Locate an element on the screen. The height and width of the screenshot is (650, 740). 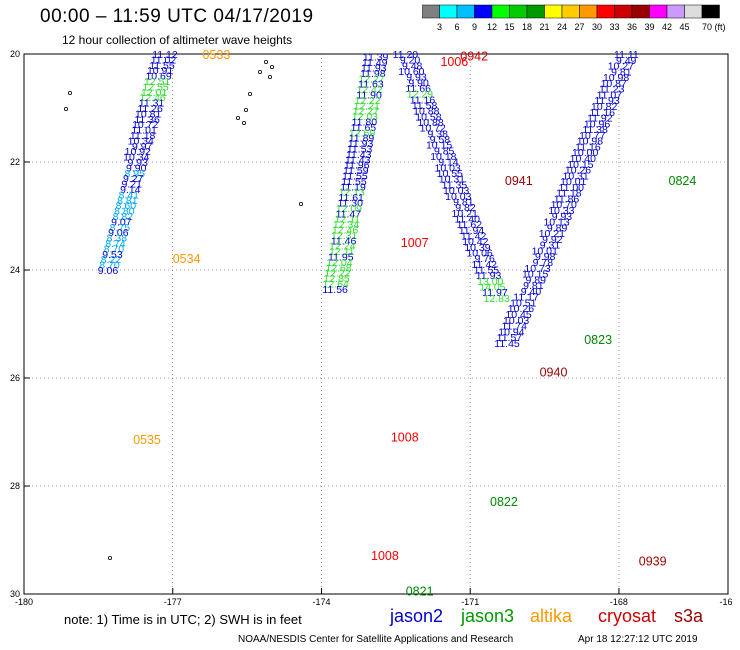
wave-height-value: 8.41 is located at coordinates (129, 195).